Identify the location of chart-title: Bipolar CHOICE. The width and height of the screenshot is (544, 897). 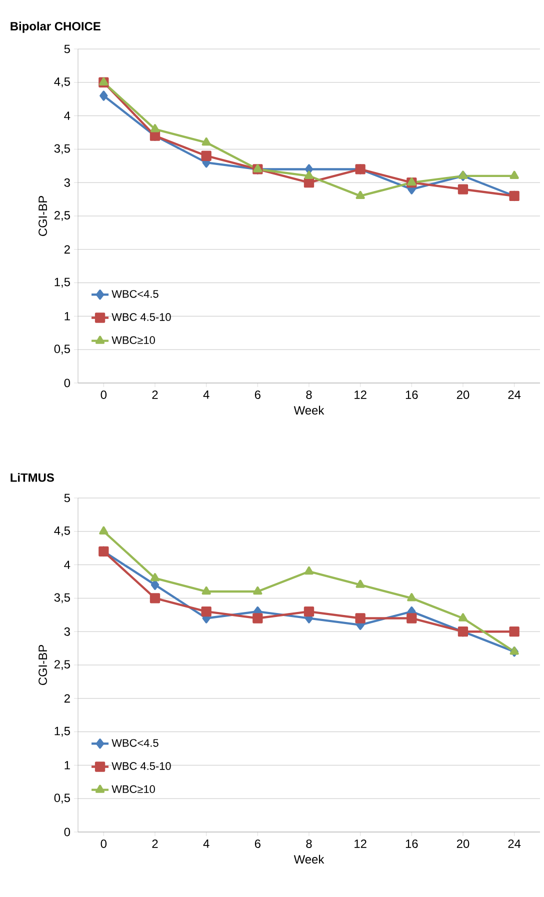
(55, 27).